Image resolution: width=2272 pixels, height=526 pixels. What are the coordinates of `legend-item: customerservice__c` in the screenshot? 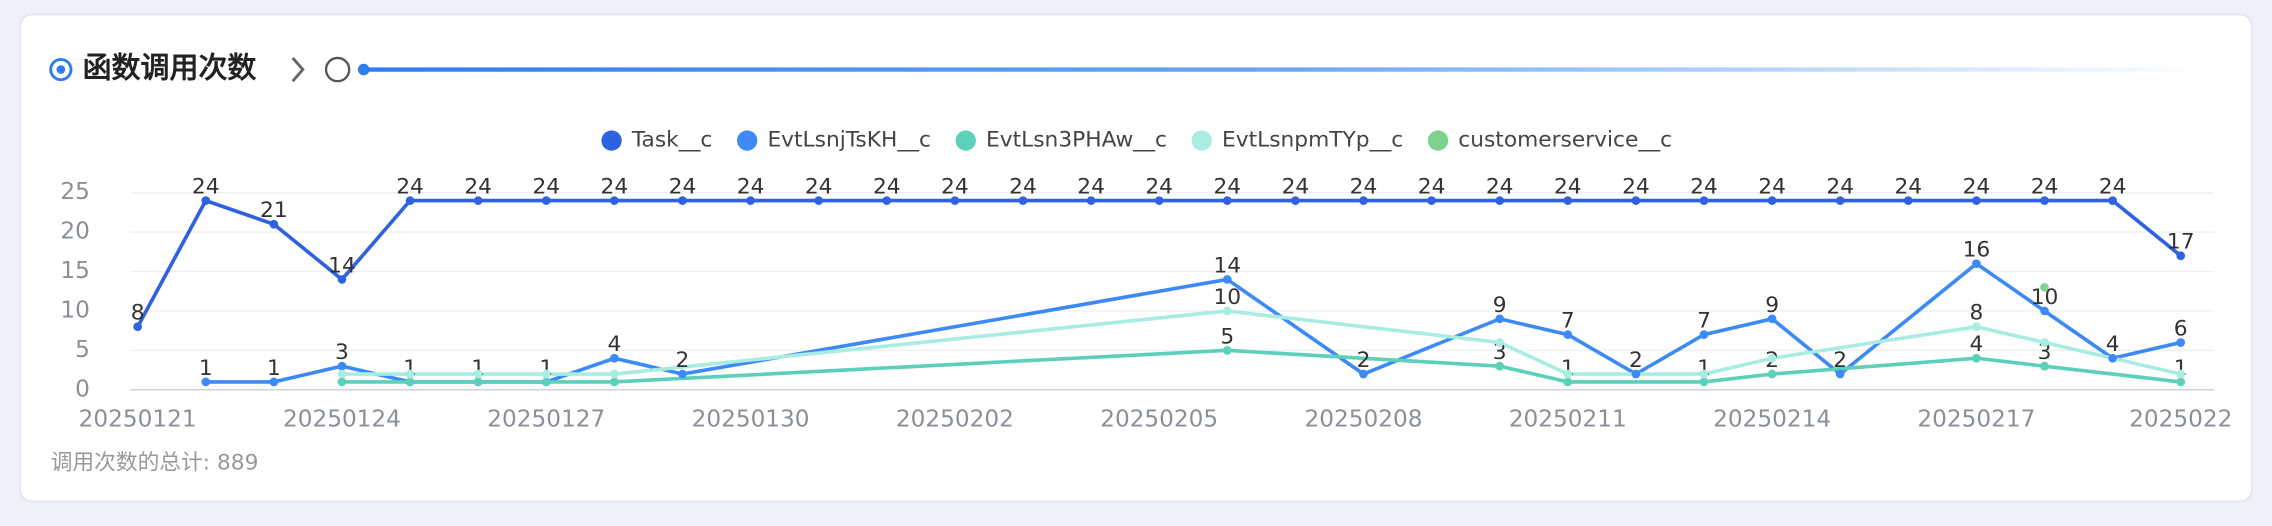 It's located at (1549, 140).